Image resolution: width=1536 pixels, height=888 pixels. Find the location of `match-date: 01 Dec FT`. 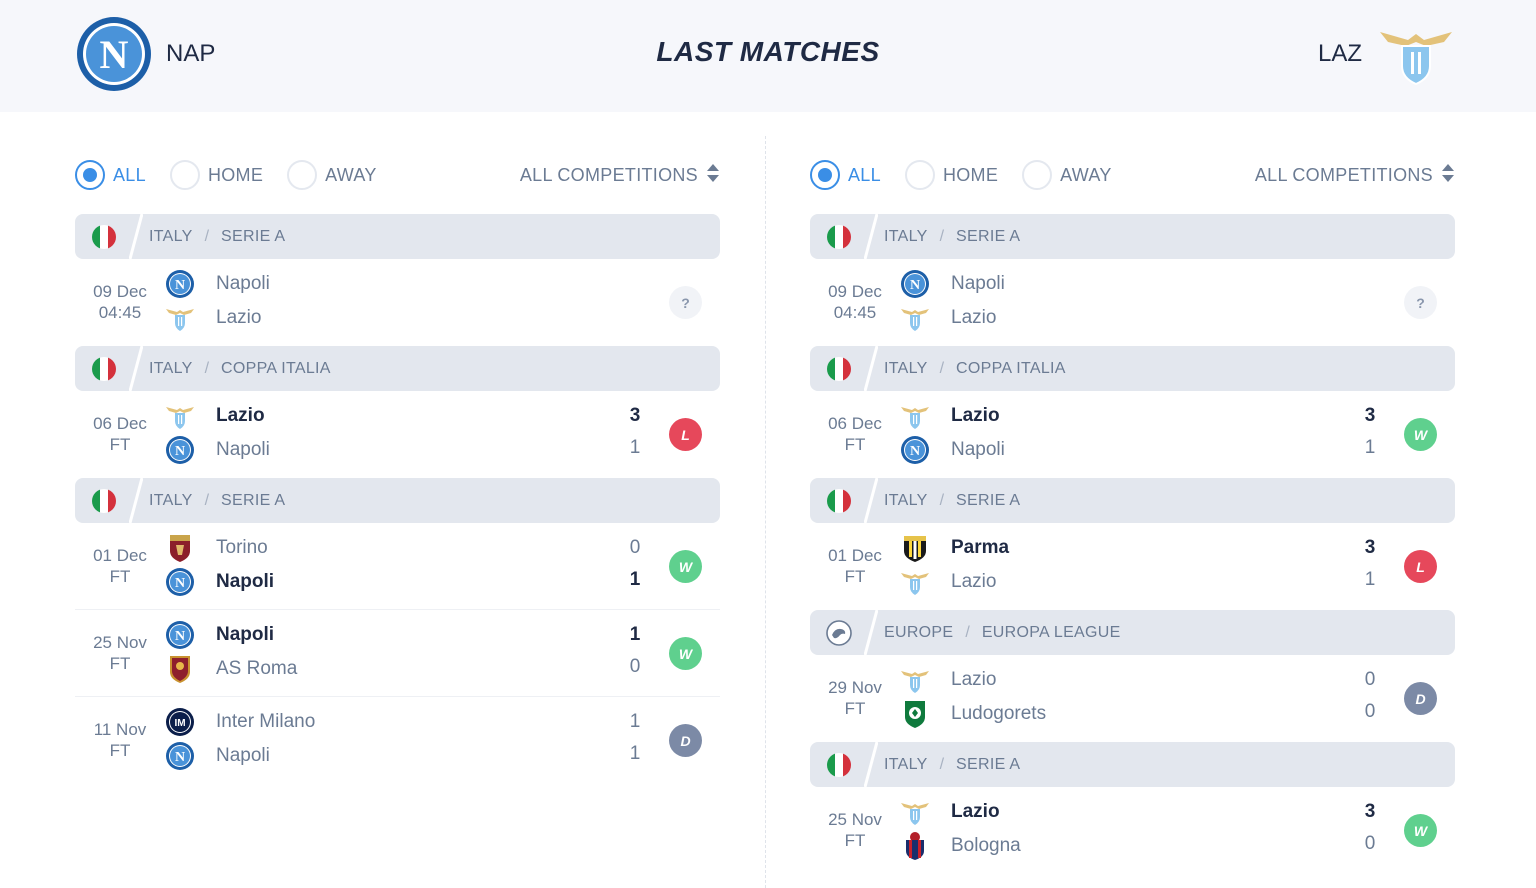

match-date: 01 Dec FT is located at coordinates (120, 566).